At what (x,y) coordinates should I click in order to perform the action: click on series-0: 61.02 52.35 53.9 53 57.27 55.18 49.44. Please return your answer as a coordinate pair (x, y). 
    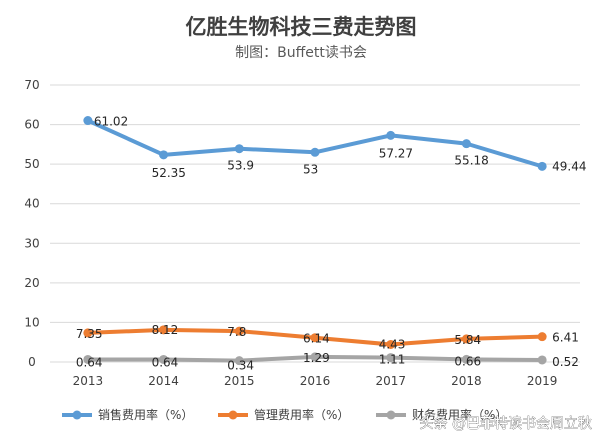
    Looking at the image, I should click on (335, 147).